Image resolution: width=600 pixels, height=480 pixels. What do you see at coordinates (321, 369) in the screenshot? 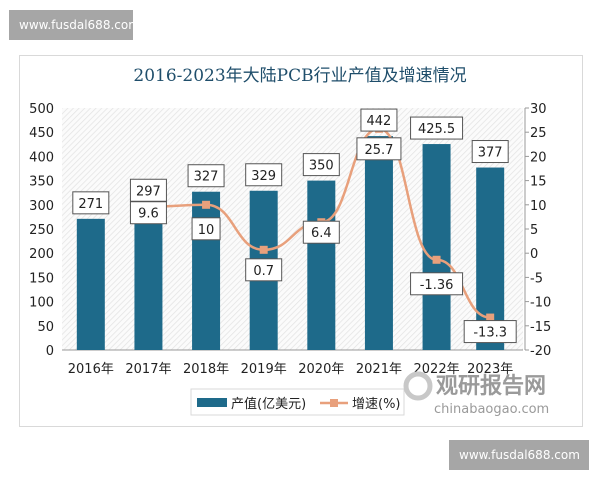
I see `x-tick-label: 2020年` at bounding box center [321, 369].